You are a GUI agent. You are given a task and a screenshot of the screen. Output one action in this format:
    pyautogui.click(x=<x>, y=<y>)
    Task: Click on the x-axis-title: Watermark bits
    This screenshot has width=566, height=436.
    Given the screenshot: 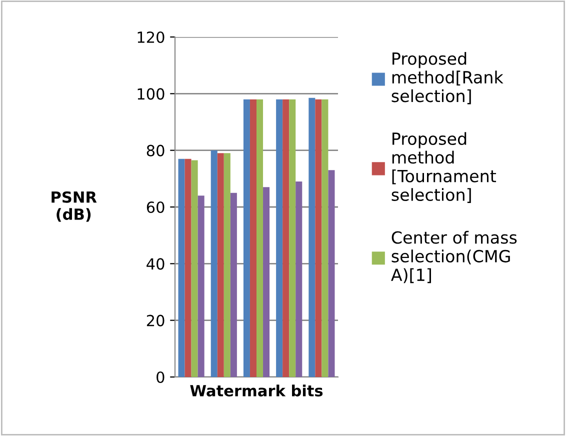 What is the action you would take?
    pyautogui.click(x=256, y=390)
    